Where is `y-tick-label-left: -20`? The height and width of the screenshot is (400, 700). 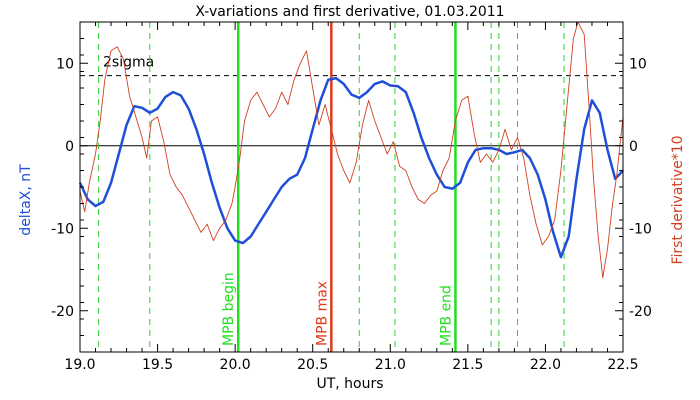 y-tick-label-left: -20 is located at coordinates (62, 312).